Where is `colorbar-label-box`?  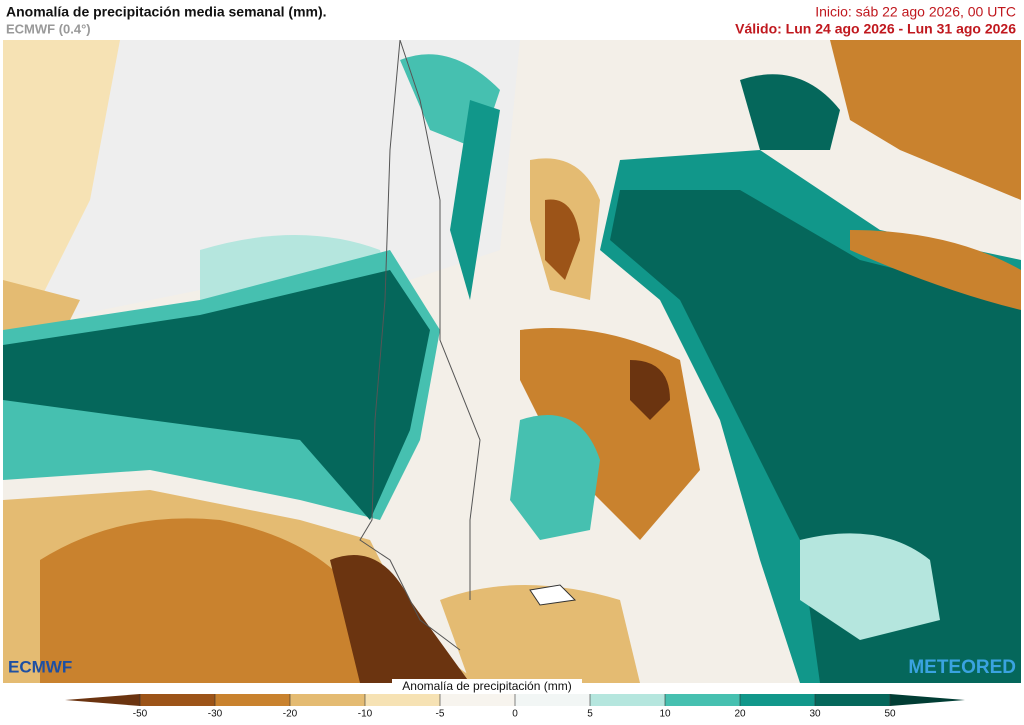
colorbar-label-box is located at coordinates (487, 686).